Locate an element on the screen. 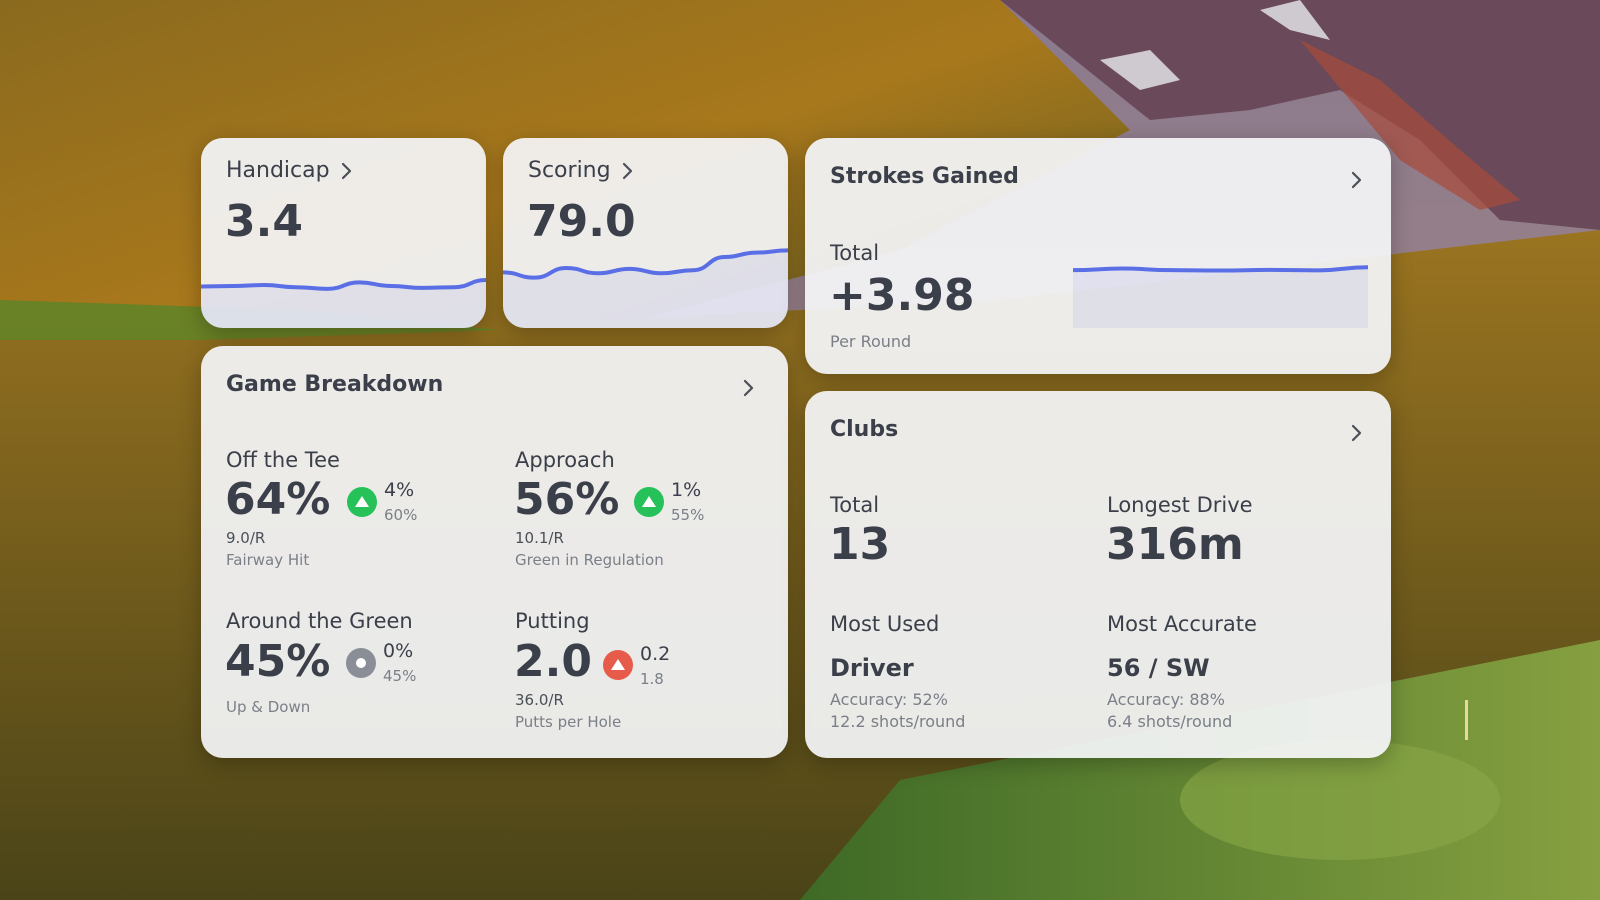 The width and height of the screenshot is (1600, 900). strokes-gained-sparkline-line is located at coordinates (1220, 269).